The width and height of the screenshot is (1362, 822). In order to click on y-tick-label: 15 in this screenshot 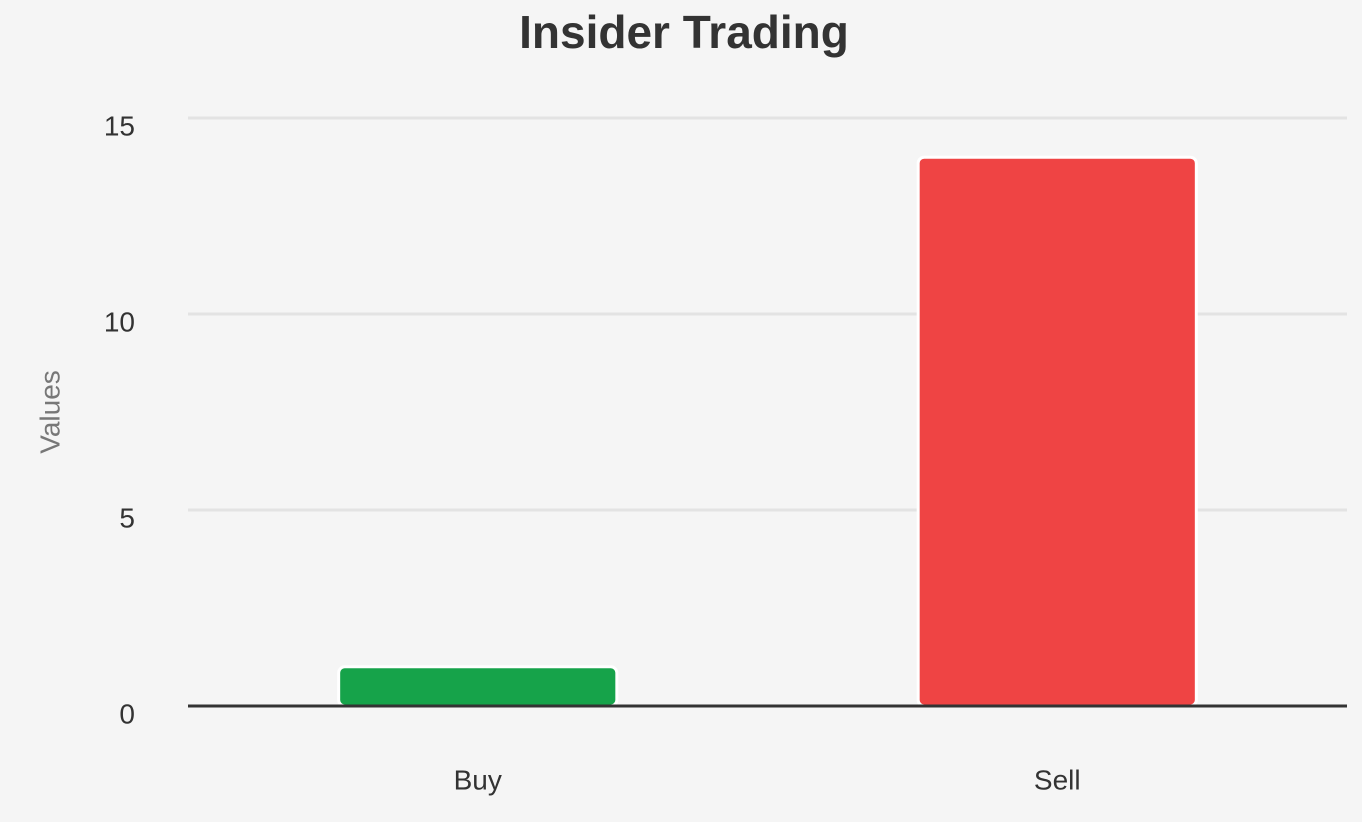, I will do `click(119, 125)`.